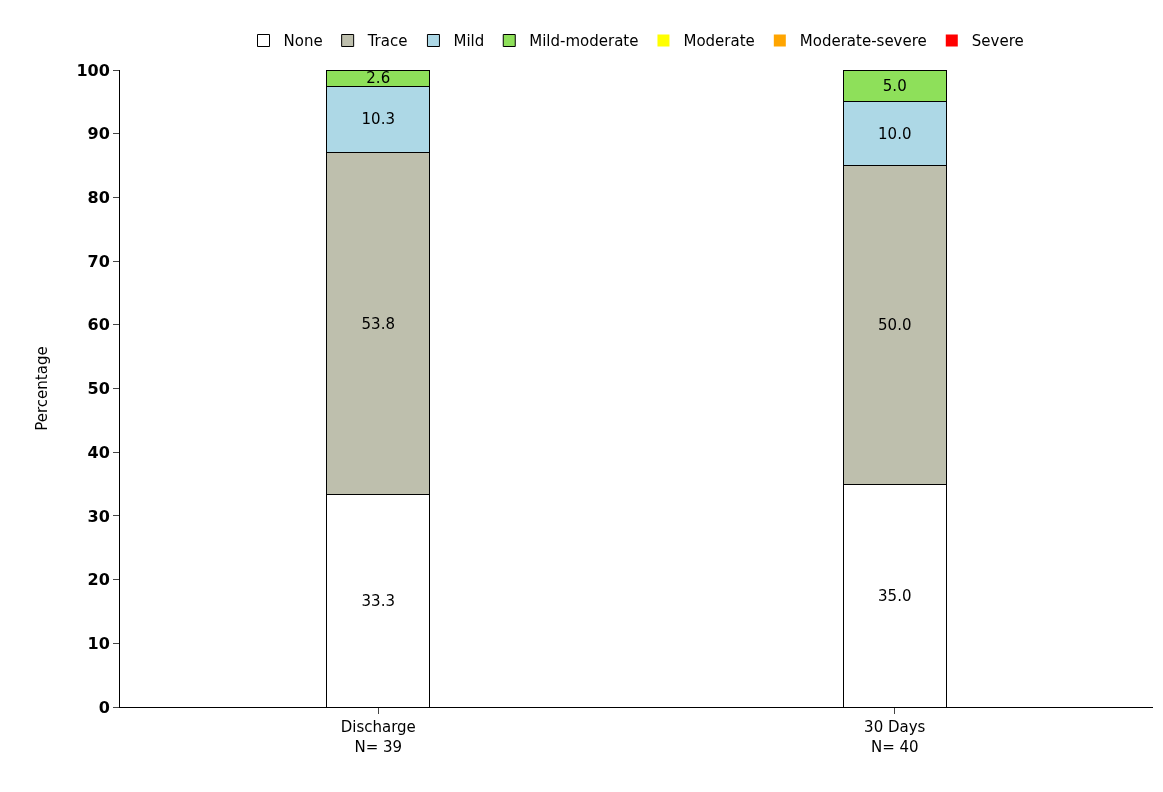 This screenshot has width=1163, height=792. Describe the element at coordinates (98, 197) in the screenshot. I see `y-tick-label: 80` at that location.